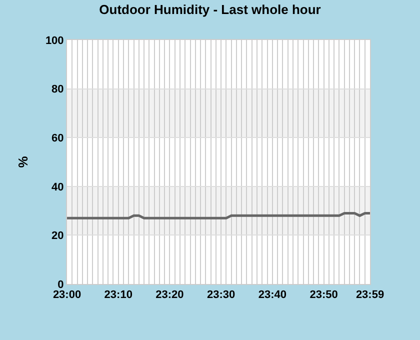 The width and height of the screenshot is (420, 340). I want to click on y-tick-label: 100, so click(54, 40).